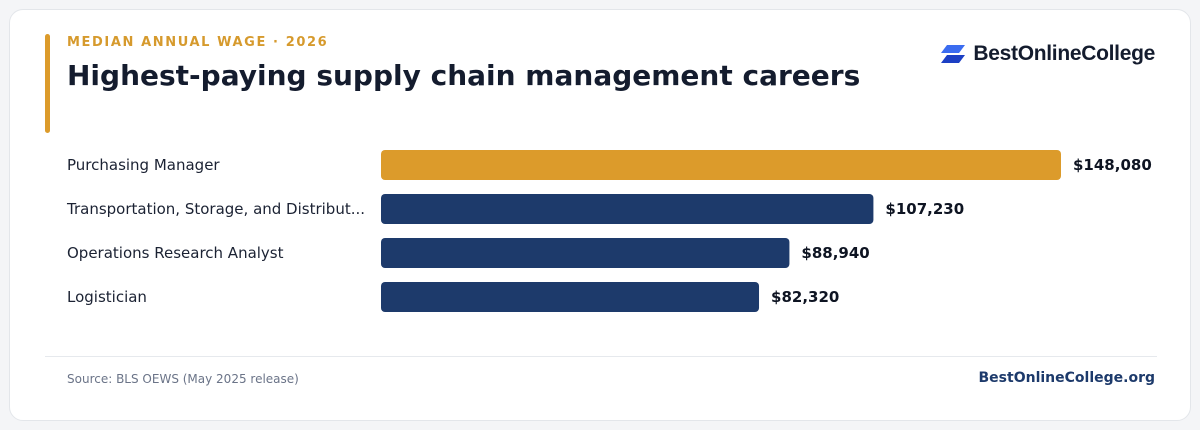  Describe the element at coordinates (175, 253) in the screenshot. I see `category-label: Operations Research Analyst` at that location.